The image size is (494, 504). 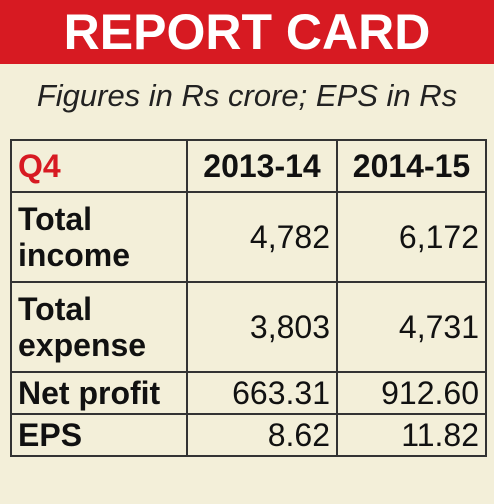 I want to click on value-cell: 4,782, so click(x=262, y=237).